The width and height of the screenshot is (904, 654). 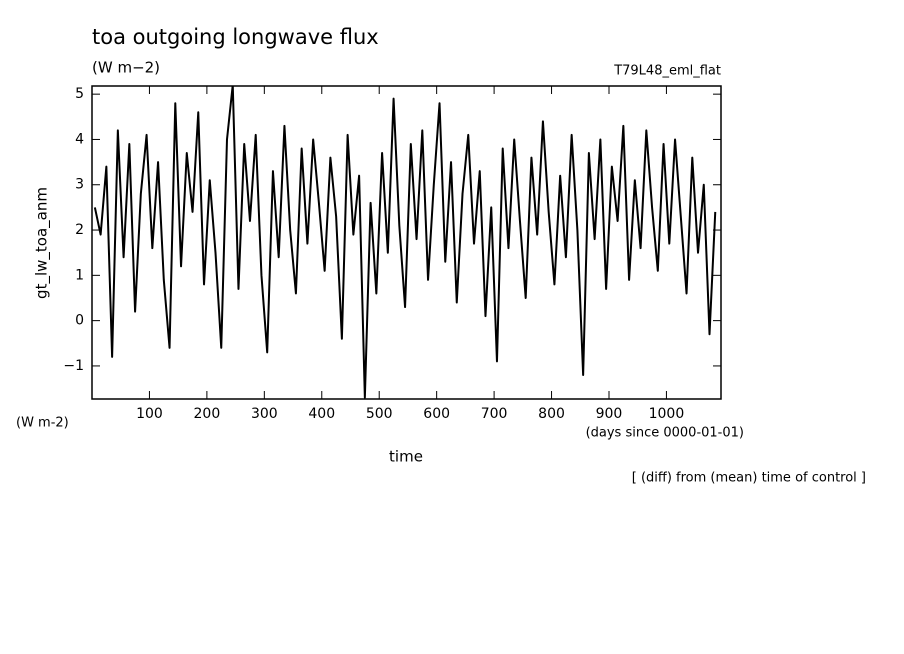 What do you see at coordinates (79, 139) in the screenshot?
I see `y-tick-label: 4` at bounding box center [79, 139].